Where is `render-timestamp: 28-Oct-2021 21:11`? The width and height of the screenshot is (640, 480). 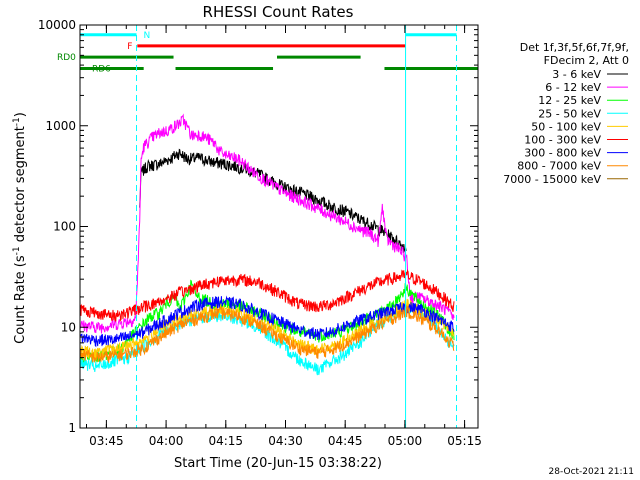 render-timestamp: 28-Oct-2021 21:11 is located at coordinates (591, 472).